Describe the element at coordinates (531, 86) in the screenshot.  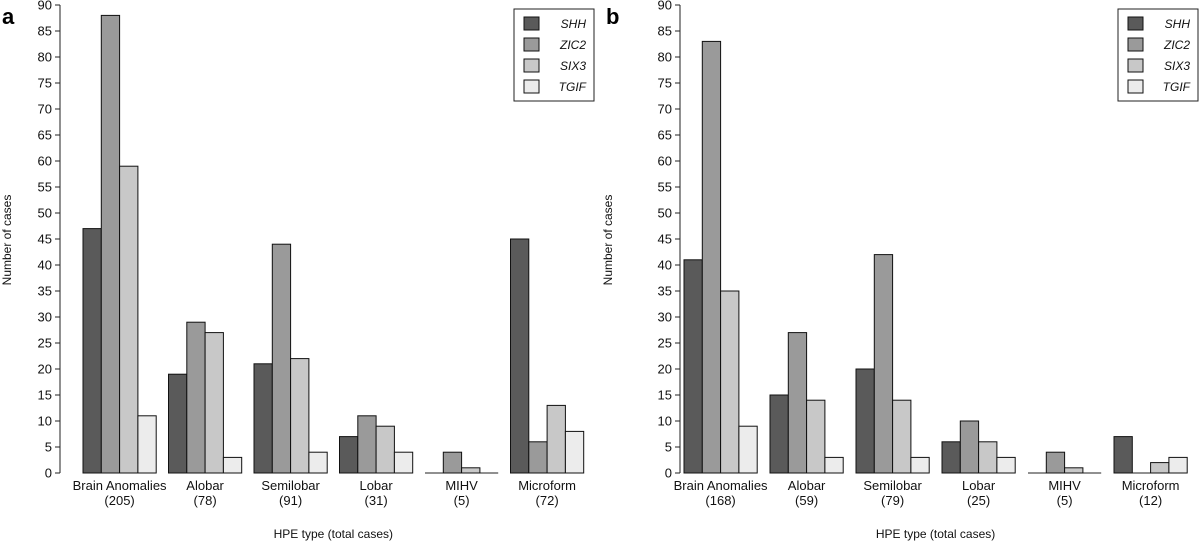
I see `chart-a-legend-swatch-tgif` at that location.